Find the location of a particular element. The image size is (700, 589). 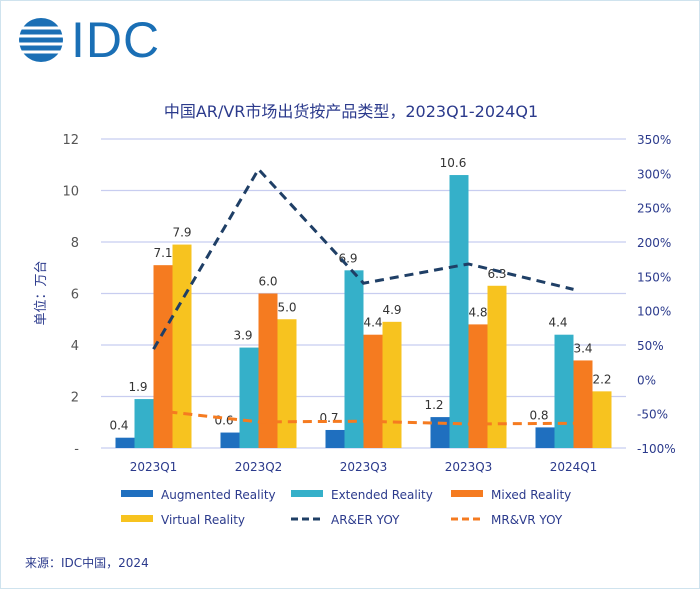

y2-tick-label: 50% is located at coordinates (650, 346).